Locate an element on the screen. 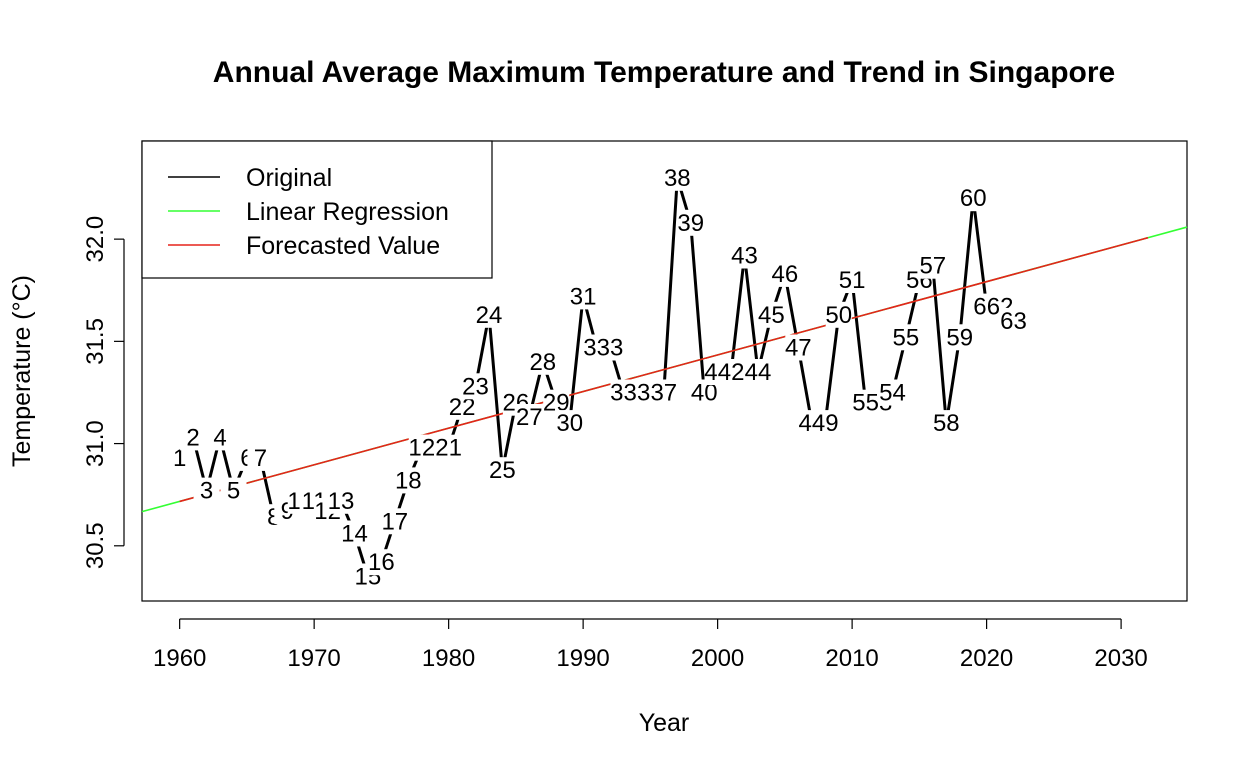 The height and width of the screenshot is (778, 1259). point-label: 39 is located at coordinates (690, 223).